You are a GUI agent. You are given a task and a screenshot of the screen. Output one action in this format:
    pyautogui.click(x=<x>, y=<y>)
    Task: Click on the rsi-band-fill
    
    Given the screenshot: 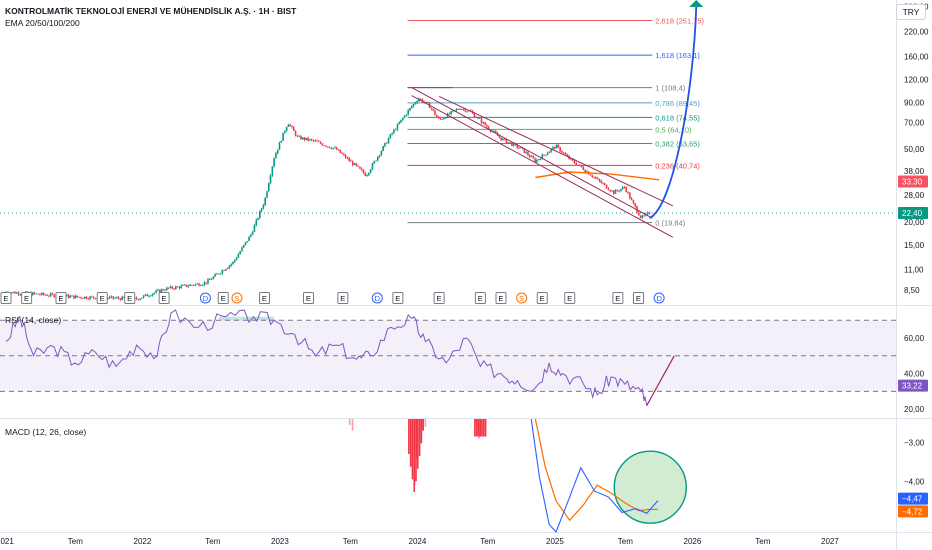 What is the action you would take?
    pyautogui.click(x=448, y=356)
    